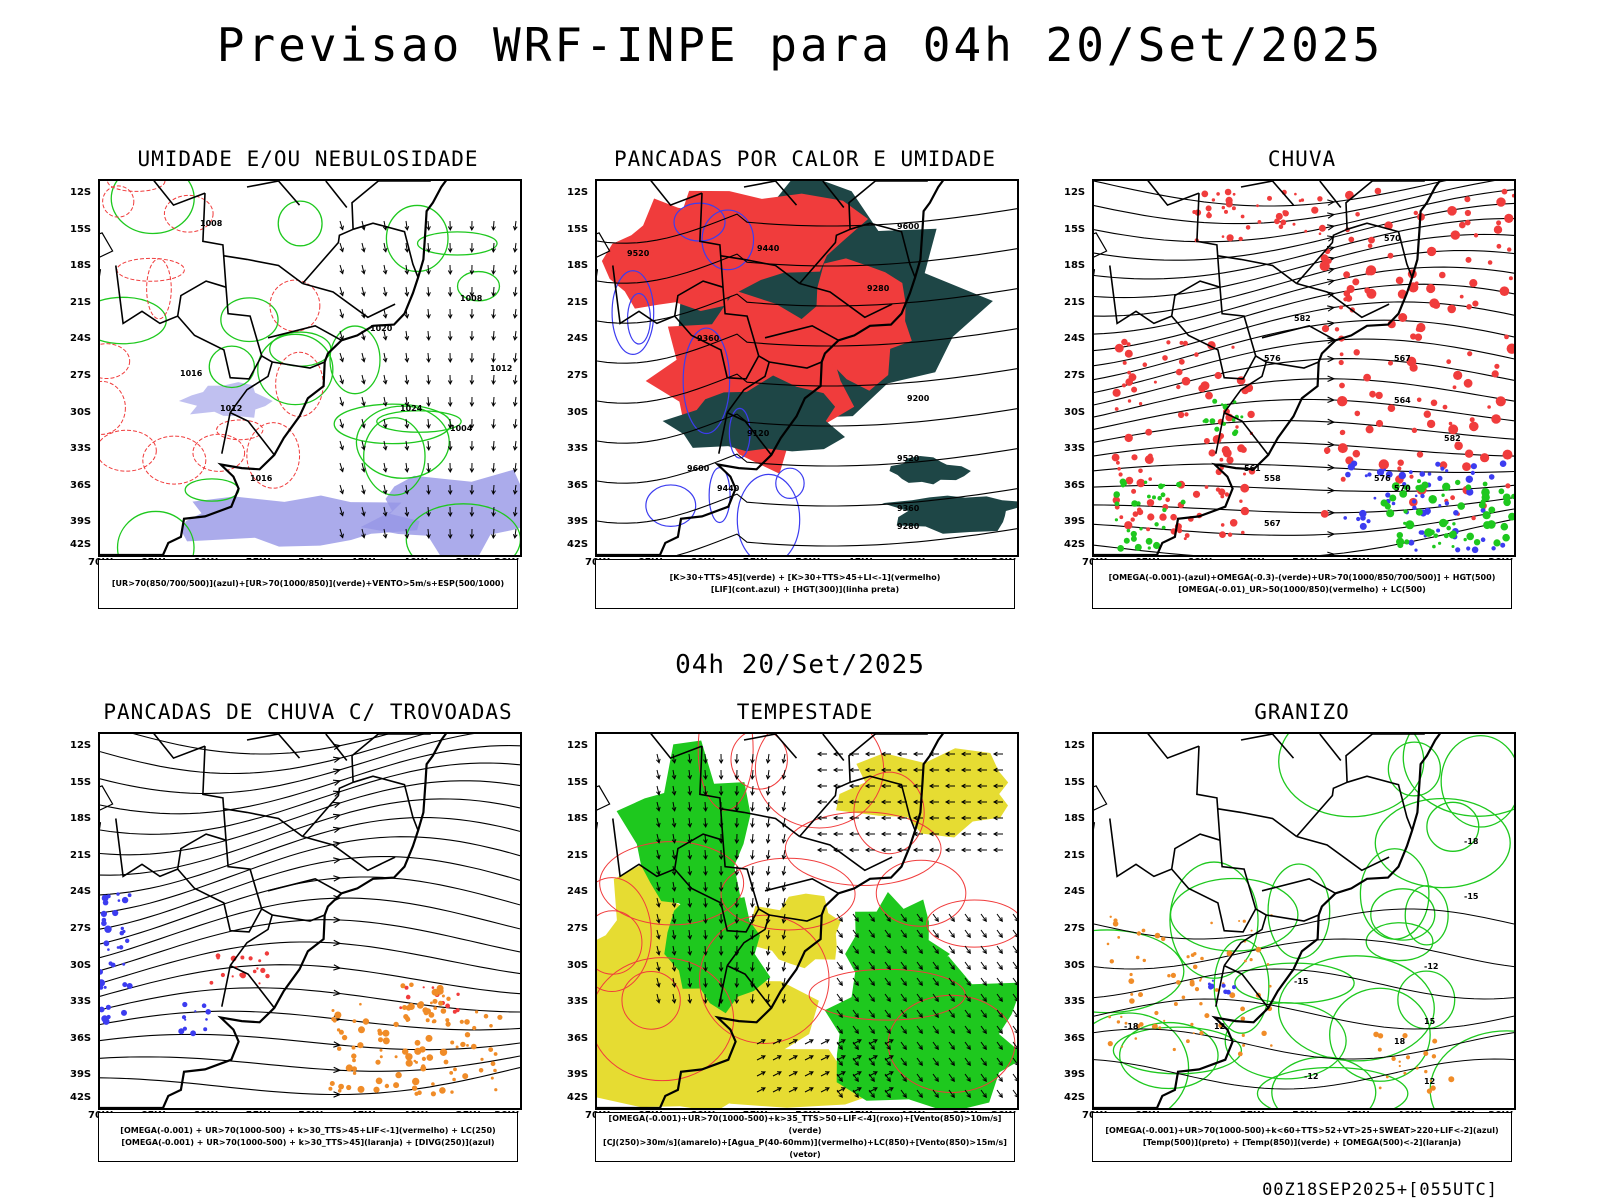 The width and height of the screenshot is (1600, 1200). What do you see at coordinates (419, 421) in the screenshot?
I see `humidity-green-contour` at bounding box center [419, 421].